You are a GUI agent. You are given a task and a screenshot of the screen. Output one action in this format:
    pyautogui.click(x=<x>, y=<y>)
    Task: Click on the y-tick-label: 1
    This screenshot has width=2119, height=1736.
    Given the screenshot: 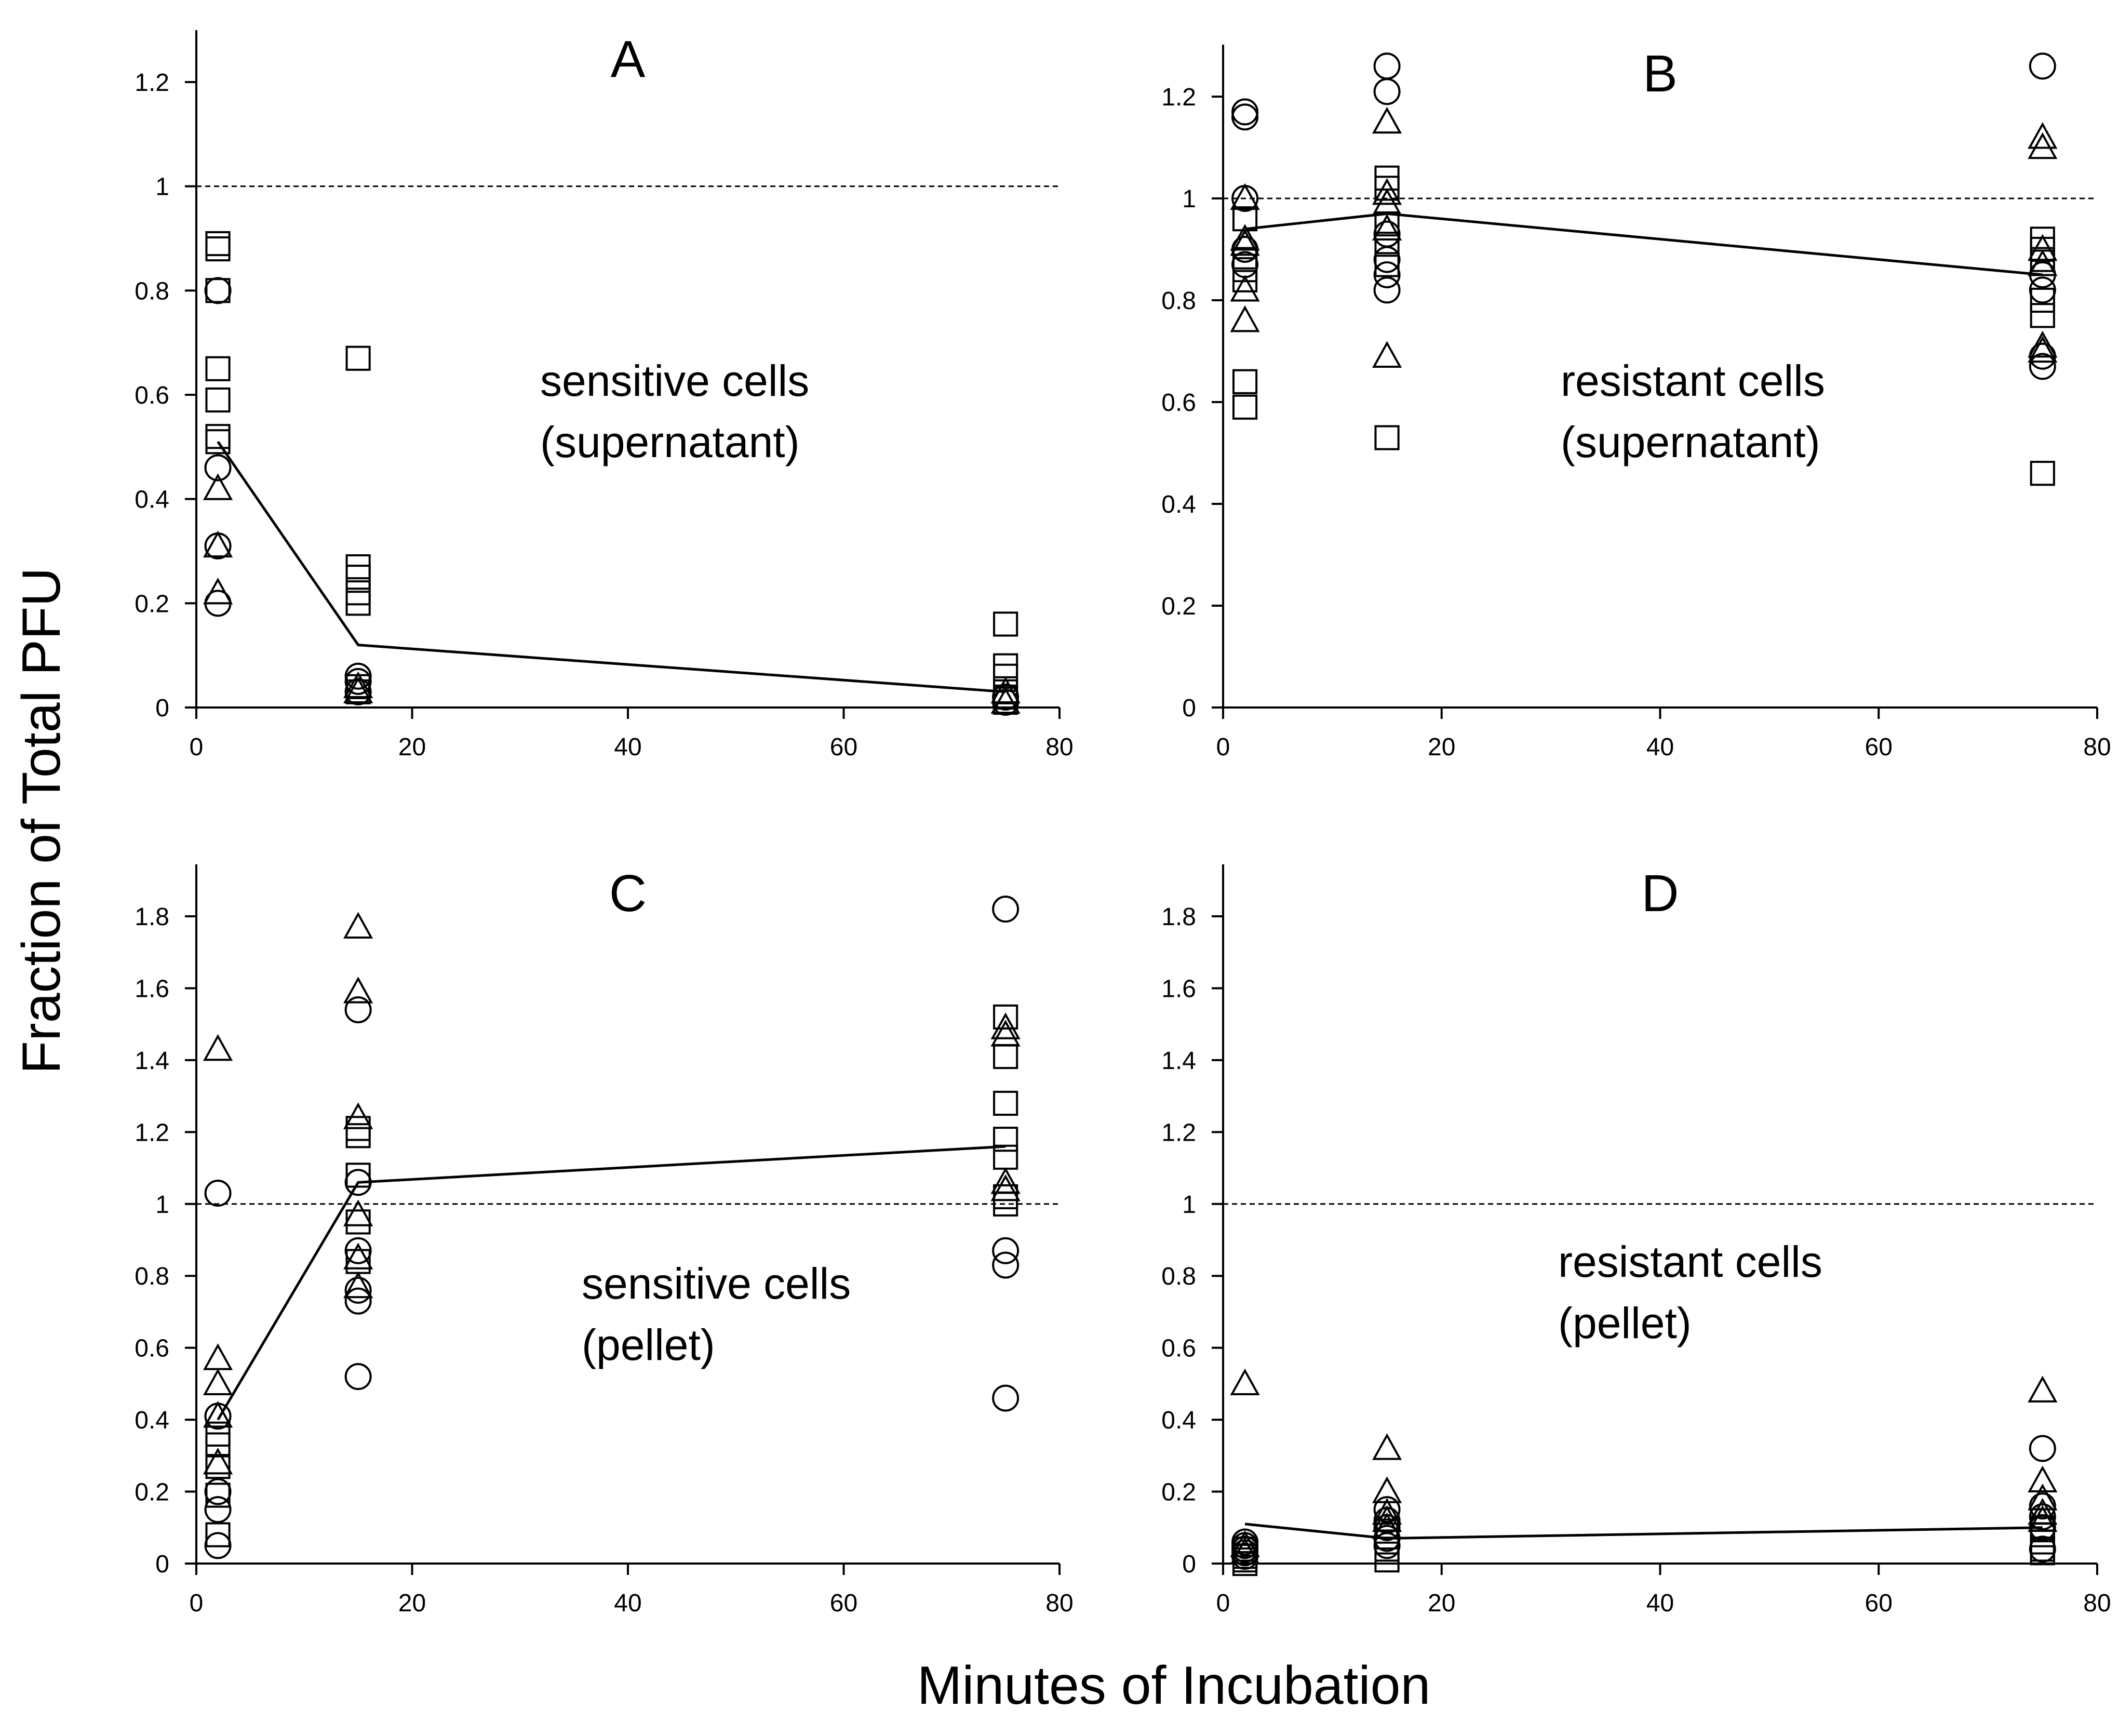 What is the action you would take?
    pyautogui.click(x=162, y=187)
    